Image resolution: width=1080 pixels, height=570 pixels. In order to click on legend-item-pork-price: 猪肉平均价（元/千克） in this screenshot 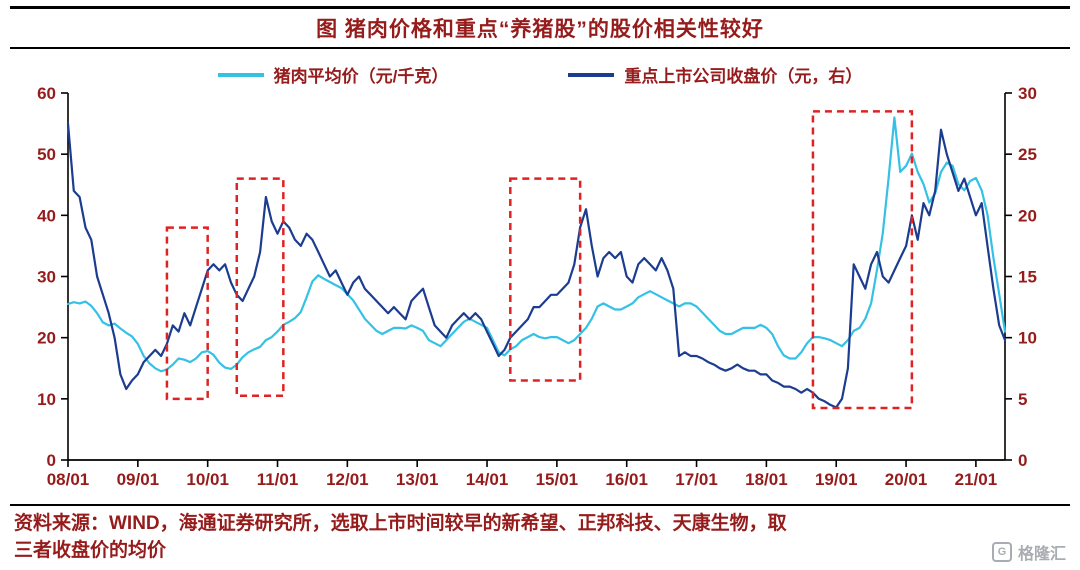, I will do `click(333, 74)`.